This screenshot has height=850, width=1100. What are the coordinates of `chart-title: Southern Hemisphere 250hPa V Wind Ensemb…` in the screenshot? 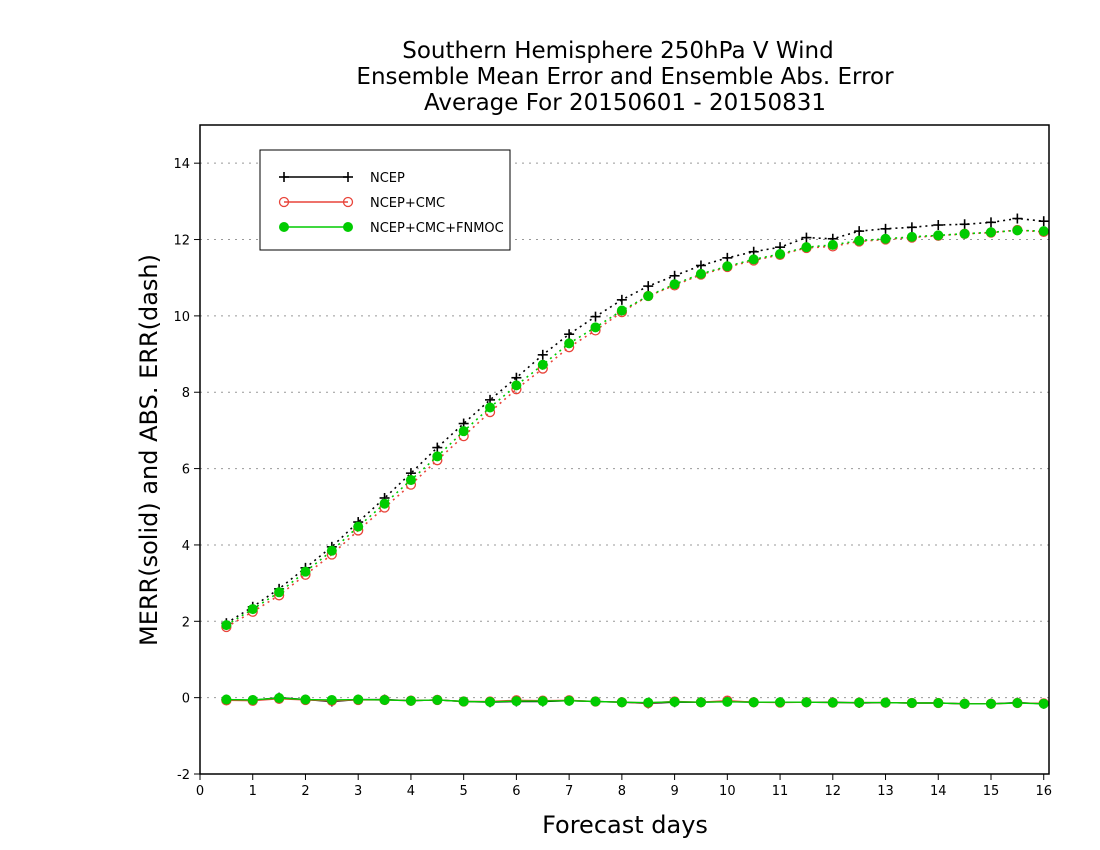 It's located at (625, 77).